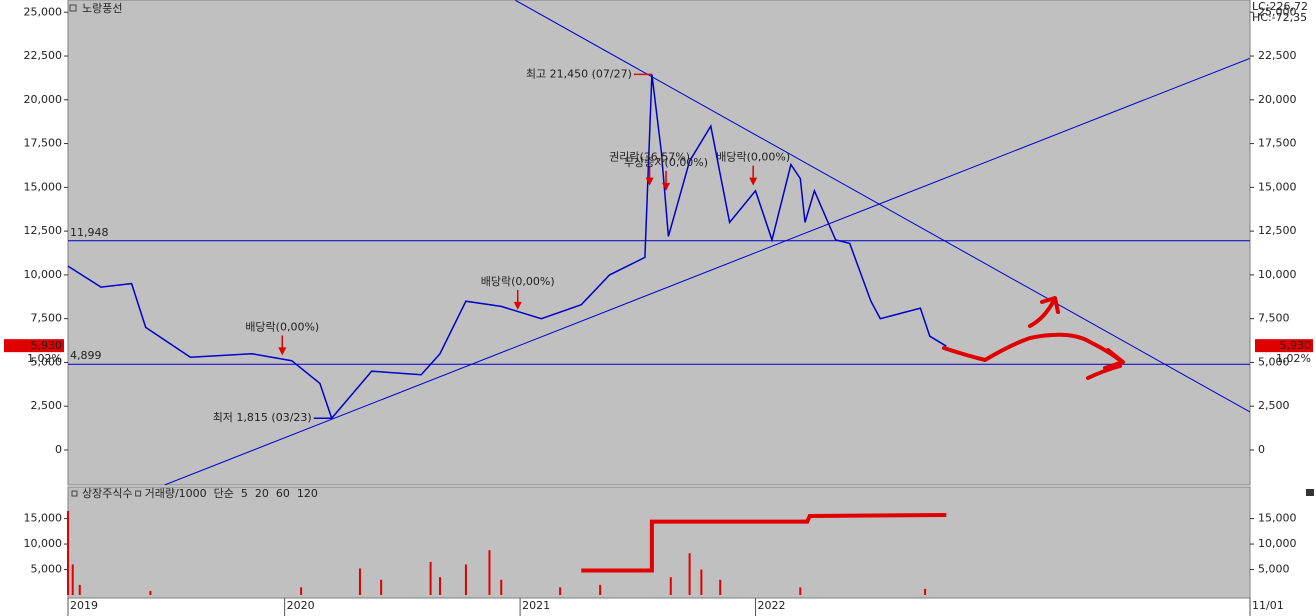 Image resolution: width=1316 pixels, height=616 pixels. I want to click on legend-entry: 60, so click(283, 493).